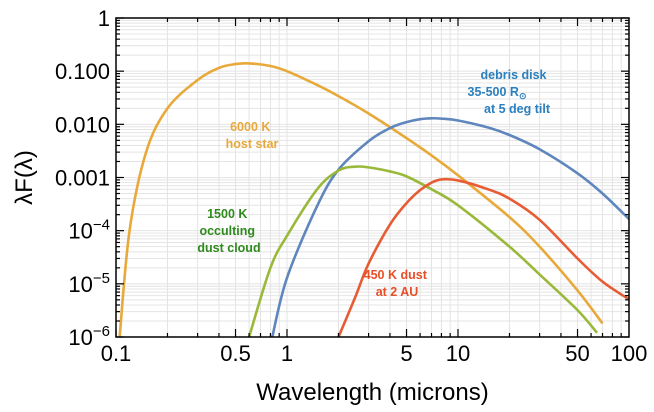 The image size is (654, 412). I want to click on annotation-debris-disk-line-3: at 5 deg tilt, so click(517, 109).